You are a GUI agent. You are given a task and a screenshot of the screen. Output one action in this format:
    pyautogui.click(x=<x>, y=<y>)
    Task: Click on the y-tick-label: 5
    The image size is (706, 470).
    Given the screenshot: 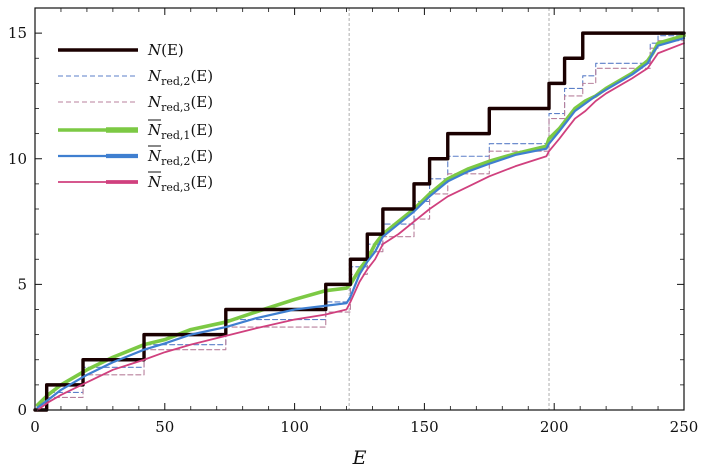 What is the action you would take?
    pyautogui.click(x=22, y=284)
    